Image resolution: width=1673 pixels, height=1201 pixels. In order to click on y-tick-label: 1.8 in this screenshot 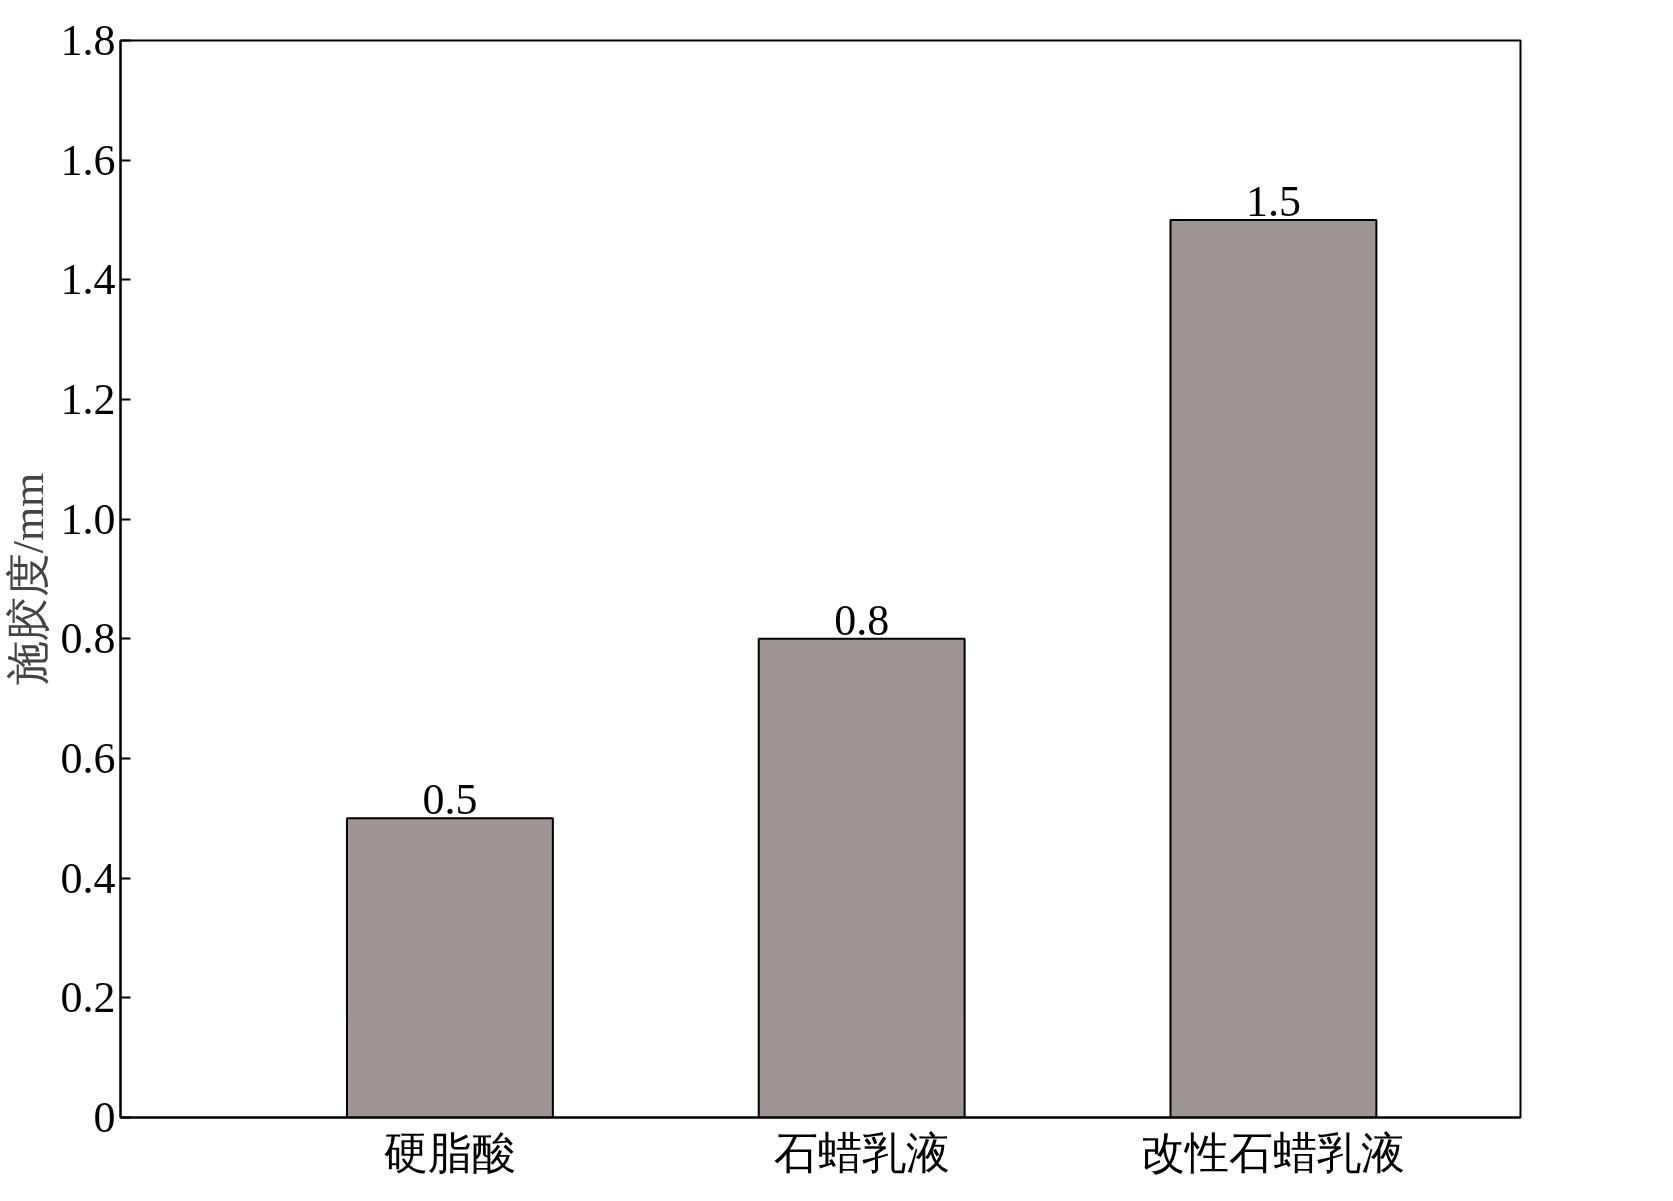, I will do `click(88, 40)`.